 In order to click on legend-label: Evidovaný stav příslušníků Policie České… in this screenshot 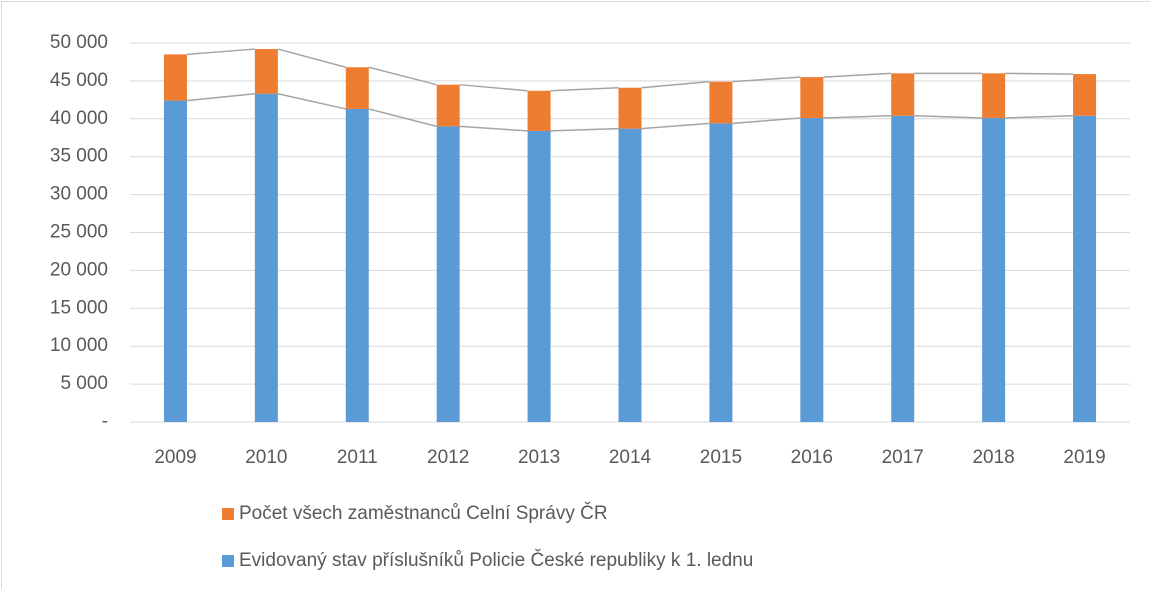, I will do `click(496, 560)`.